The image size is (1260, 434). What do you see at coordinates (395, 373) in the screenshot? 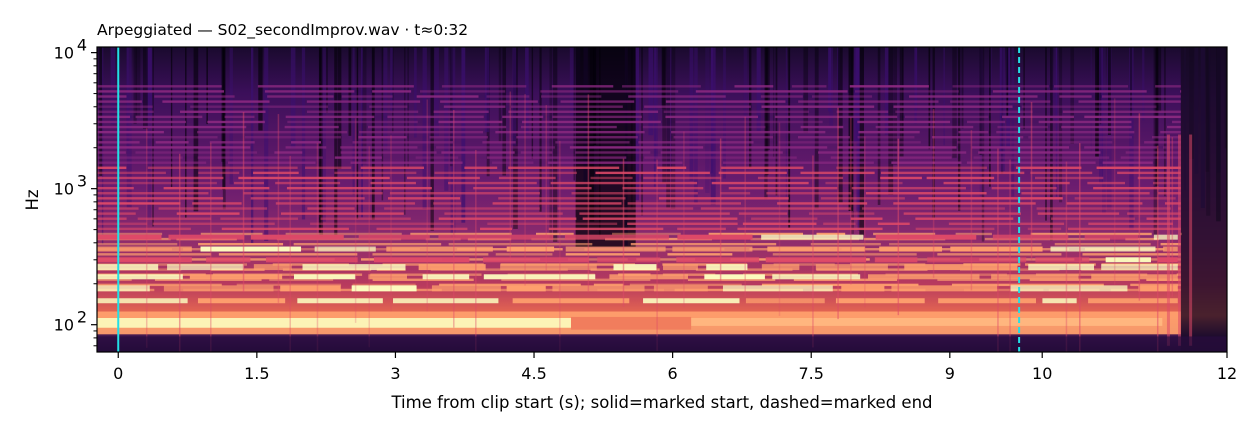
I see `x-tick-label: 3` at bounding box center [395, 373].